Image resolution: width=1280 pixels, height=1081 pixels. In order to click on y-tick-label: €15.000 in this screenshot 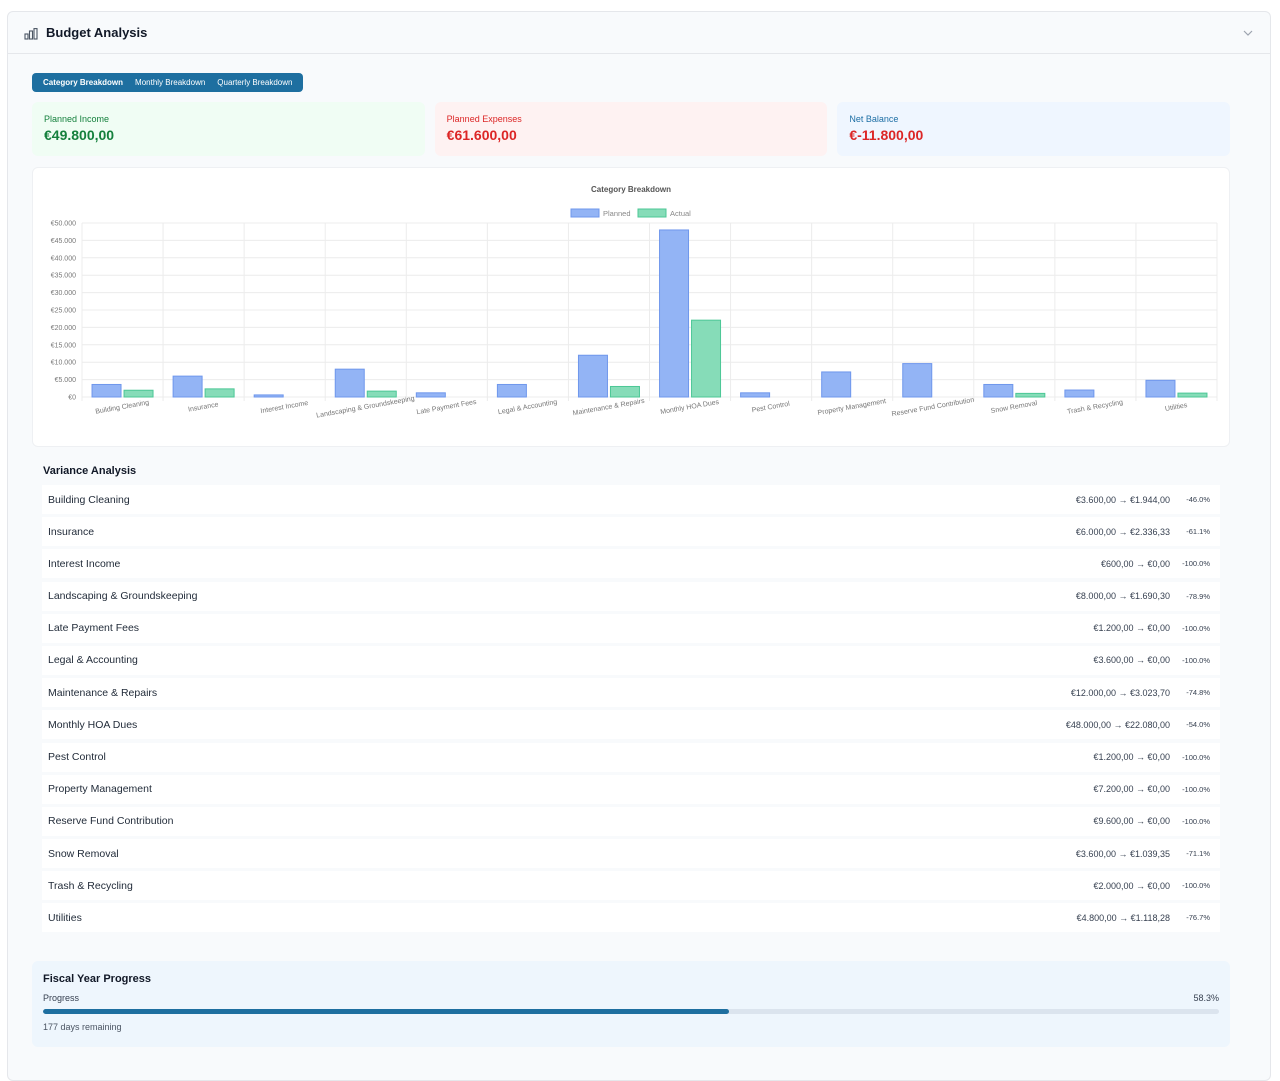, I will do `click(63, 345)`.